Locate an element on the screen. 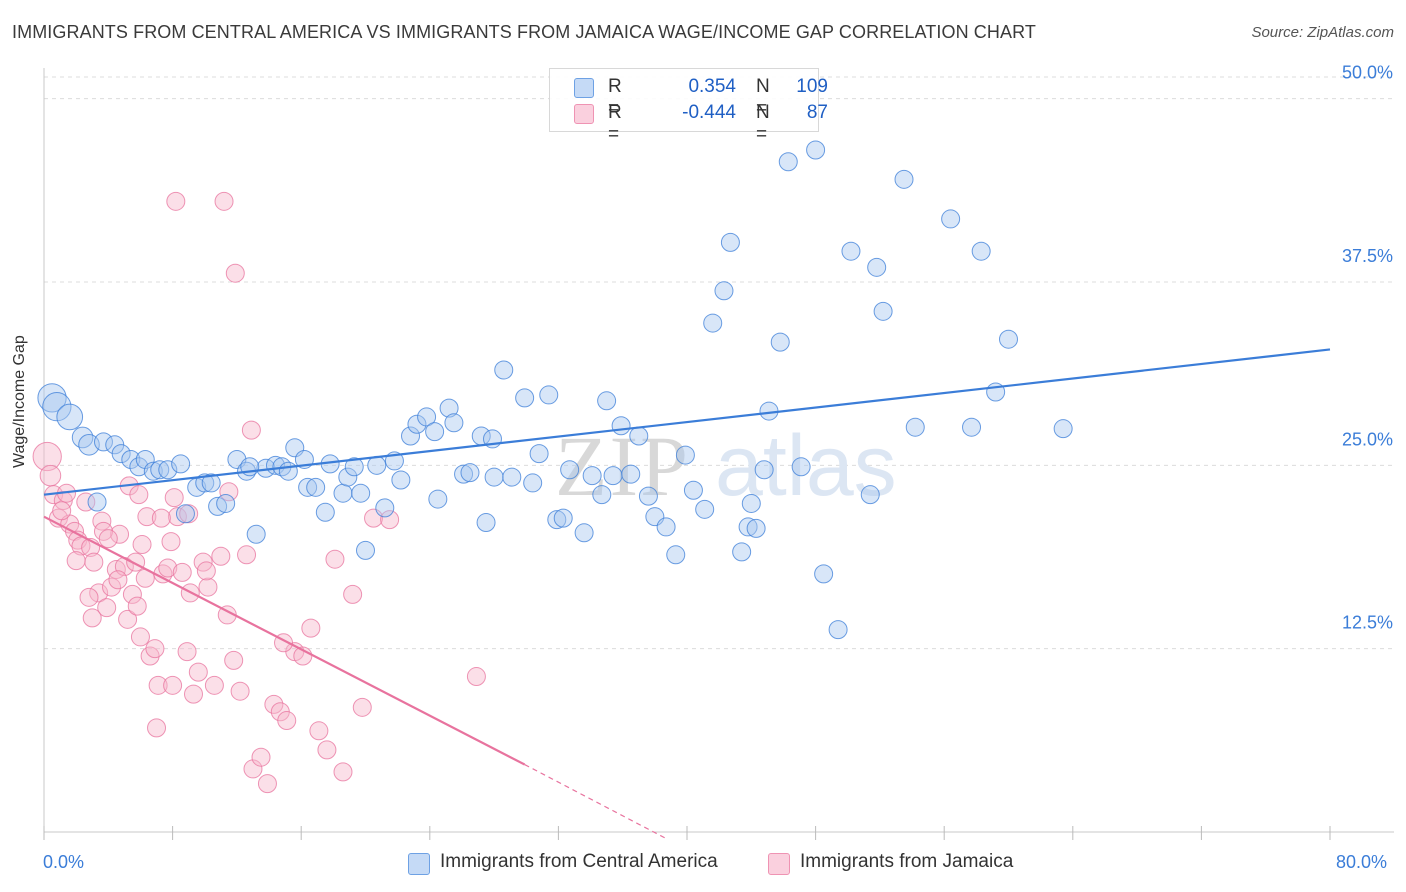 The width and height of the screenshot is (1406, 892). legend-r-label: R = is located at coordinates (615, 97).